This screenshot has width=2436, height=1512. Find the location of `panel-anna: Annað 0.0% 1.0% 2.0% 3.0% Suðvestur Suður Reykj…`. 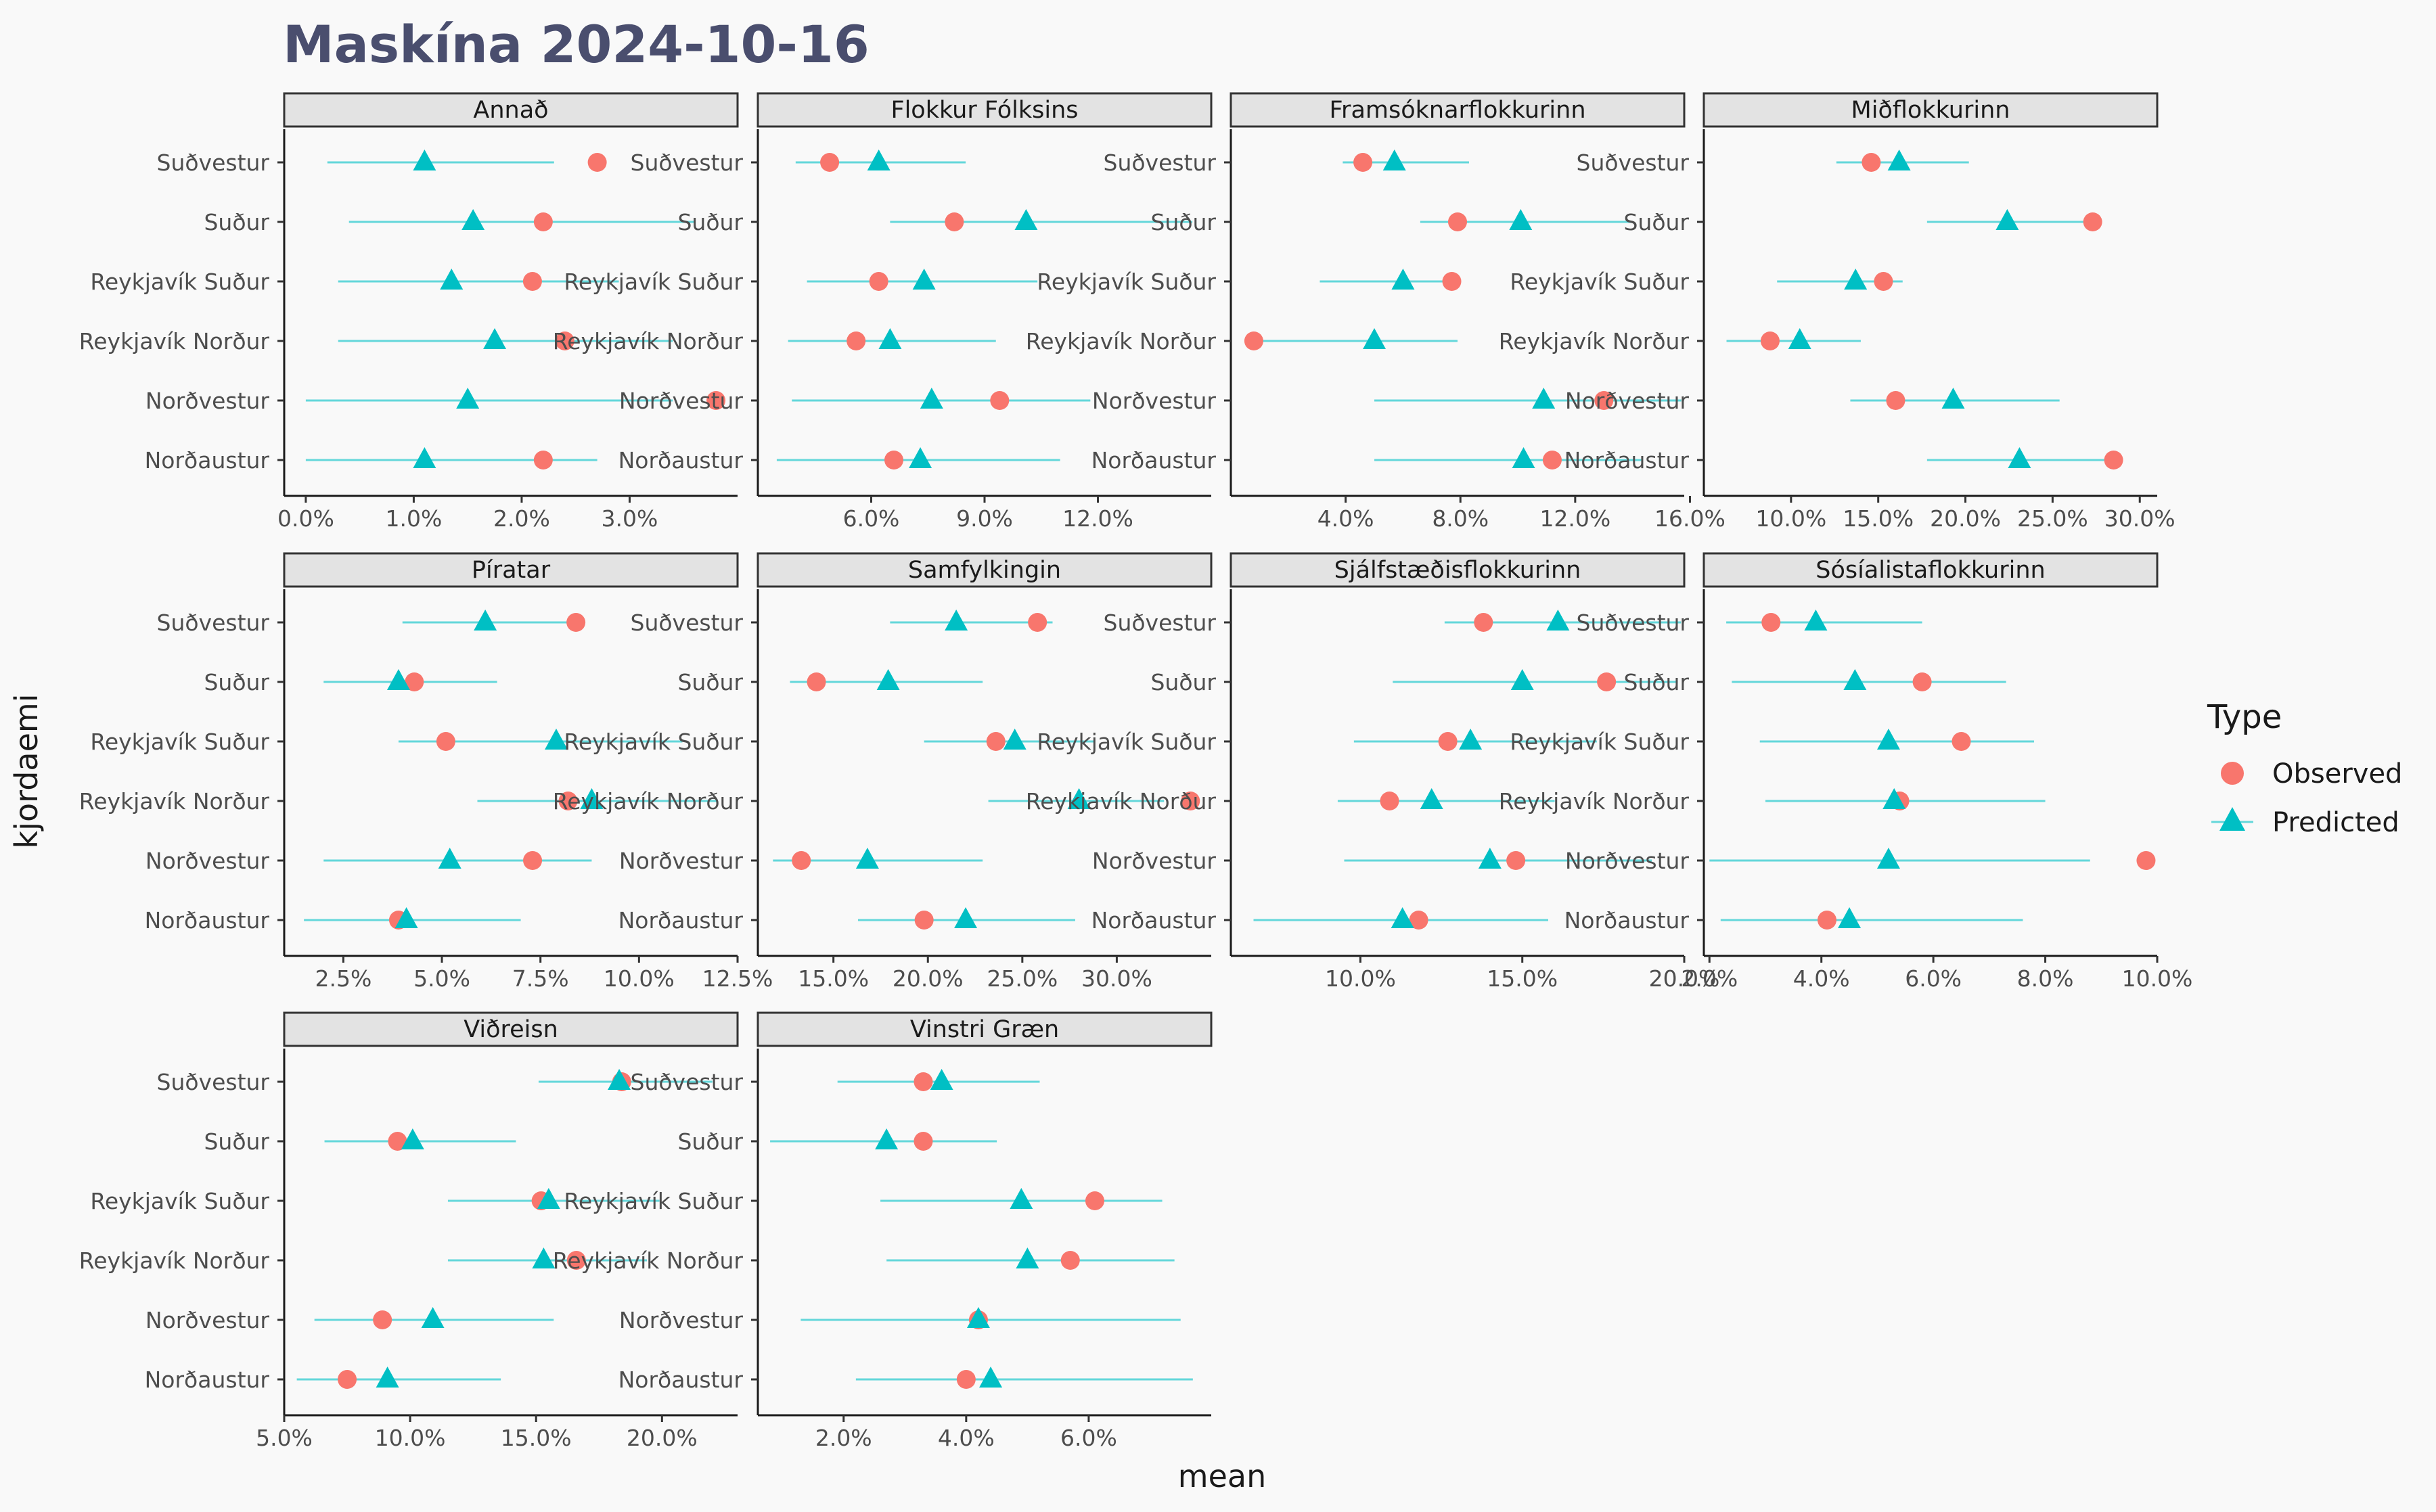

panel-anna: Annað 0.0% 1.0% 2.0% 3.0% Suðvestur Suður Reykj… is located at coordinates (409, 312).